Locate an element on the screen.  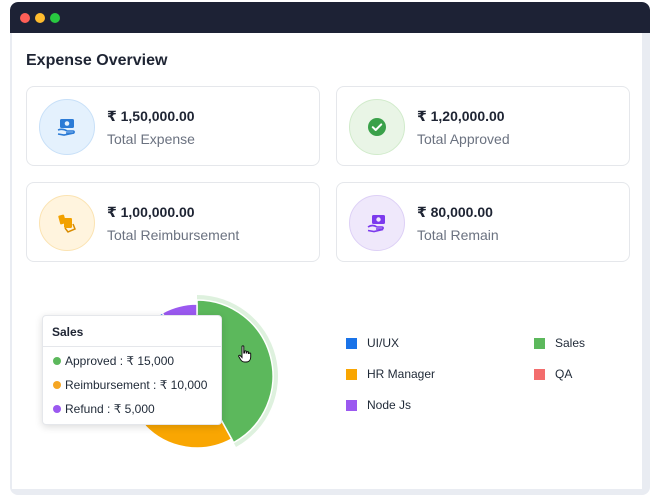
close-window-button is located at coordinates (25, 18).